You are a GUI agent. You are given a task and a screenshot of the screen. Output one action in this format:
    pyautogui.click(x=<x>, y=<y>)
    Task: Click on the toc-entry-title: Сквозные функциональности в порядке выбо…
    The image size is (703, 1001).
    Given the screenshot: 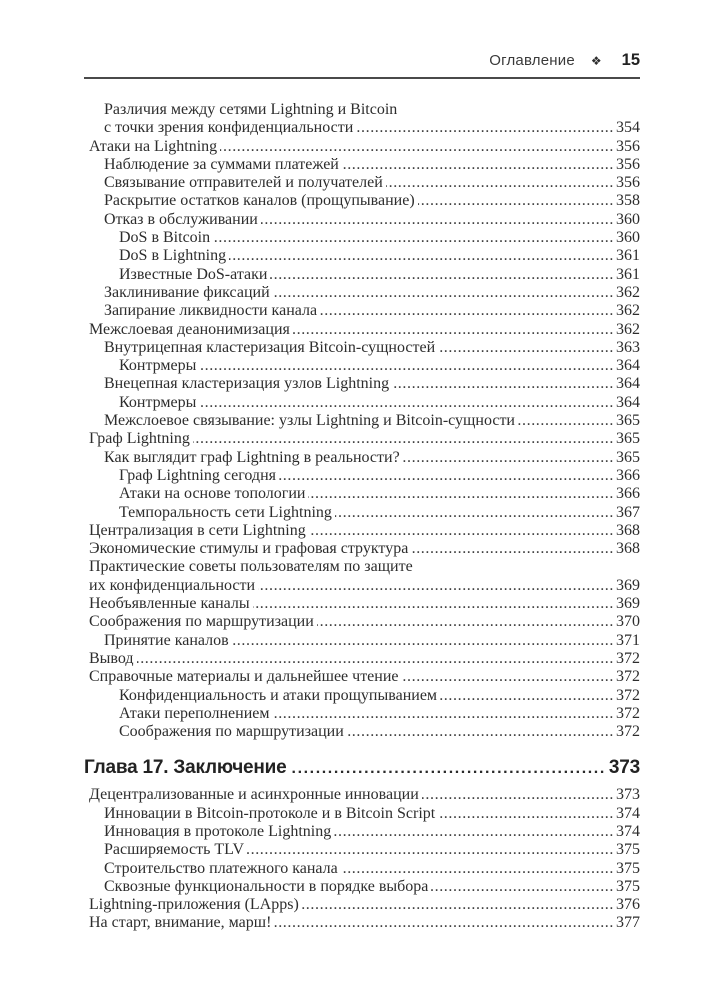 What is the action you would take?
    pyautogui.click(x=266, y=886)
    